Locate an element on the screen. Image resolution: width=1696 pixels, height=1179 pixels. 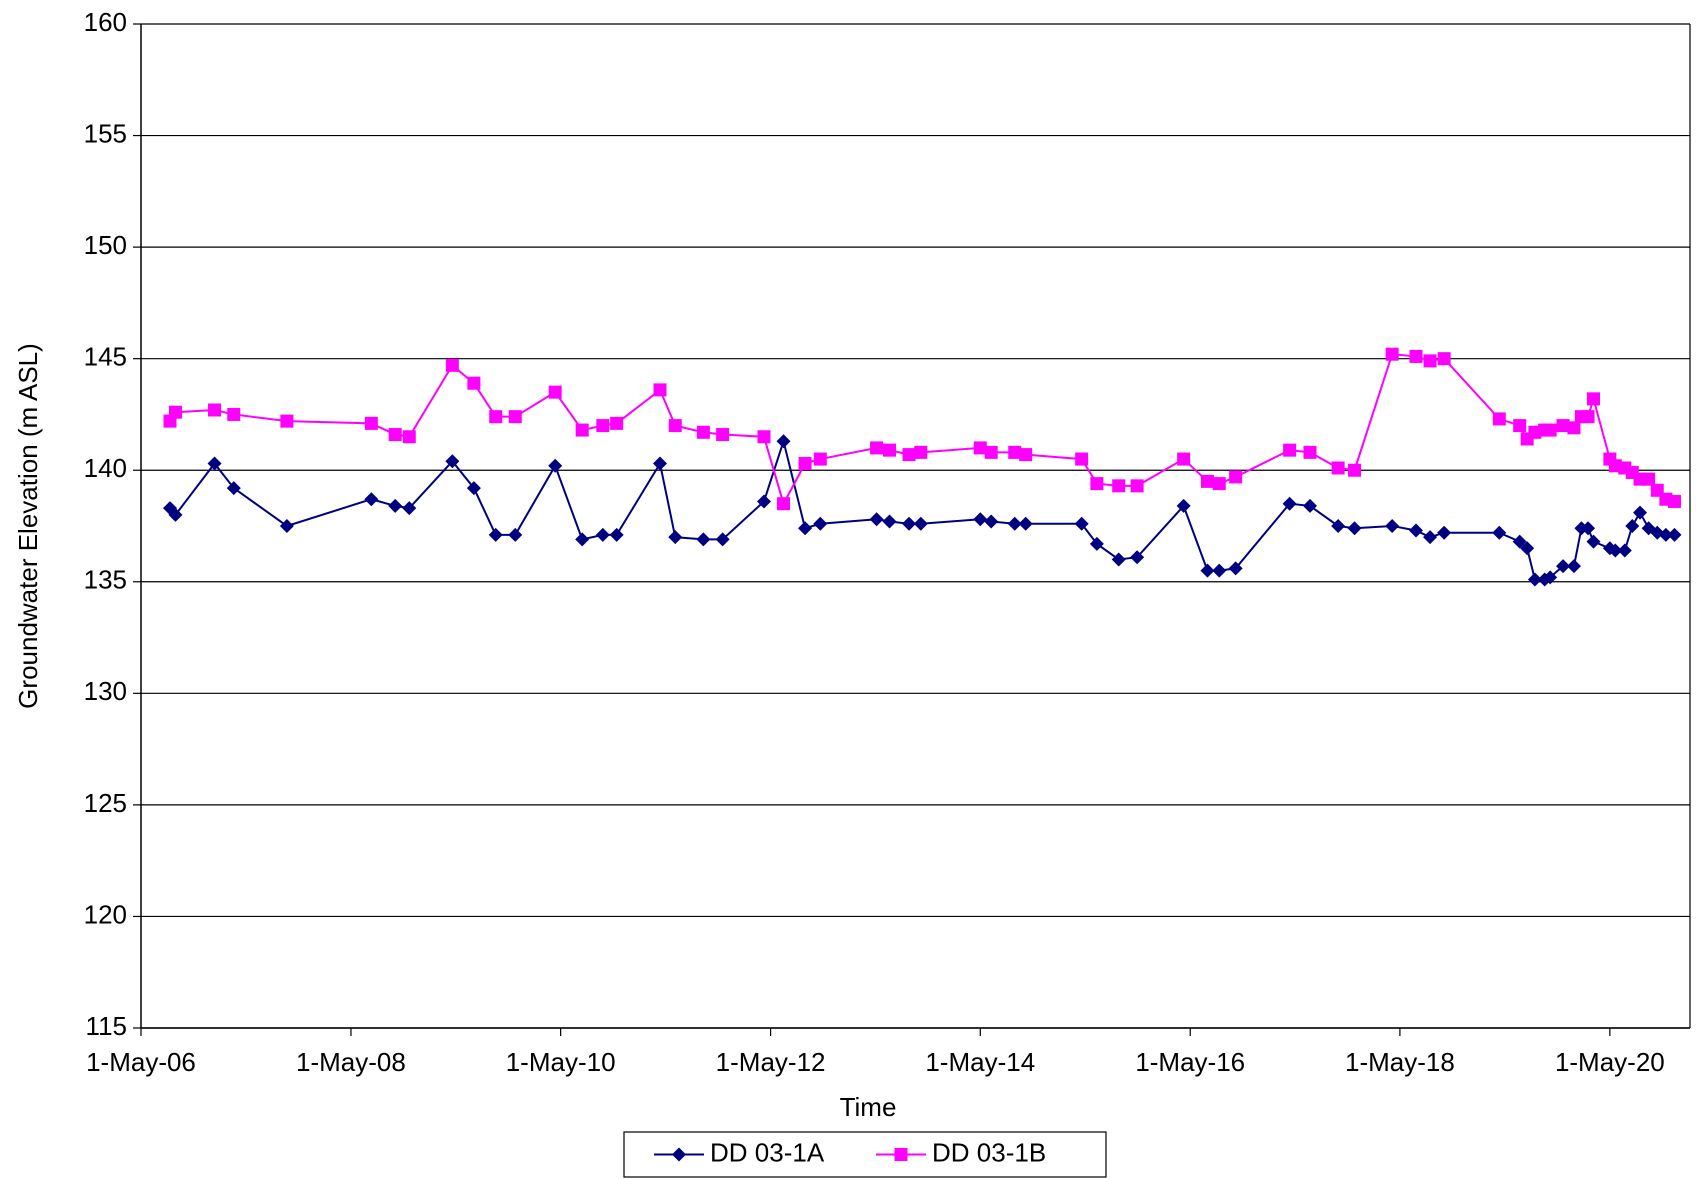
legend-box is located at coordinates (865, 1154).